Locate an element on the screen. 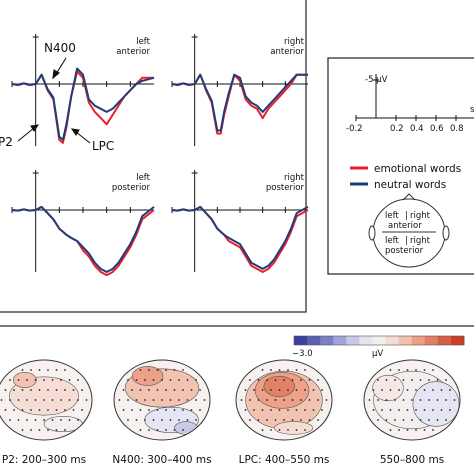 Image resolution: width=474 pixels, height=474 pixels. head-bottom-sep: | is located at coordinates (406, 241).